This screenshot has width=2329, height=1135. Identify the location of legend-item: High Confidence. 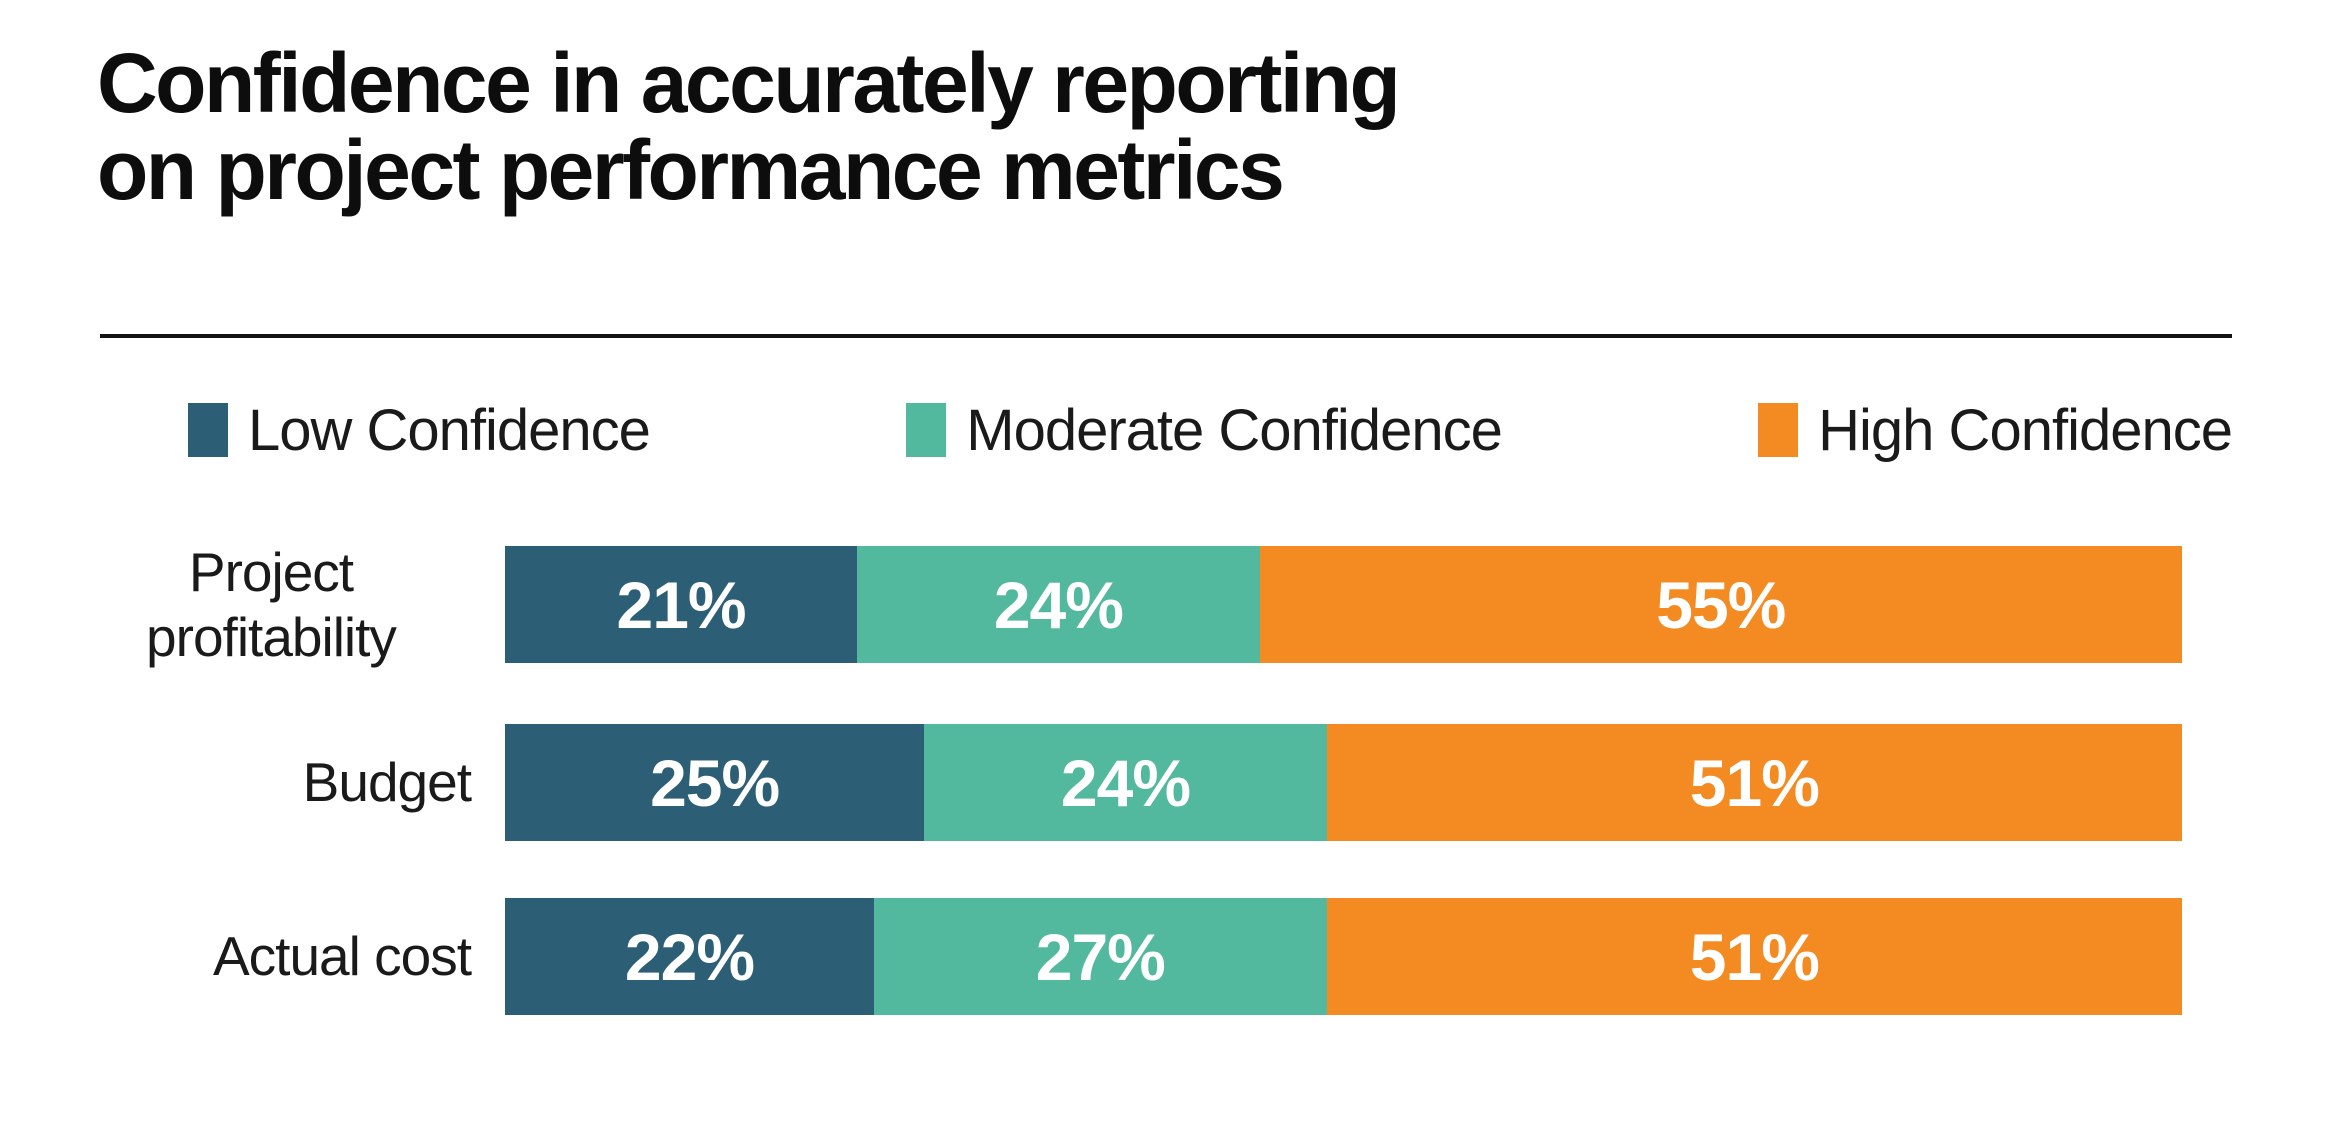
(1995, 430).